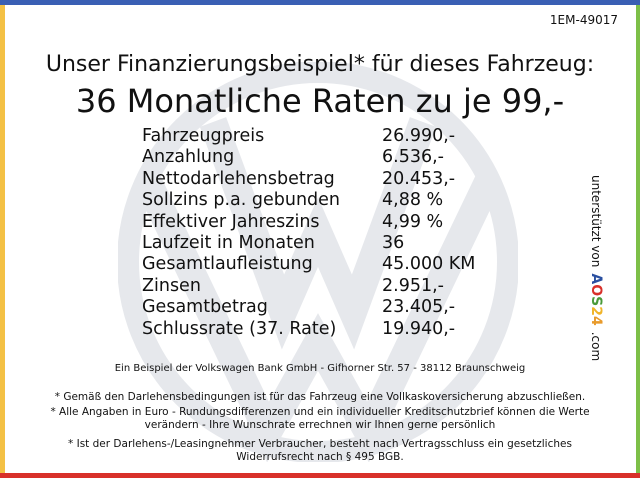 This screenshot has width=640, height=478. Describe the element at coordinates (413, 200) in the screenshot. I see `row-value: 4,88 %` at that location.